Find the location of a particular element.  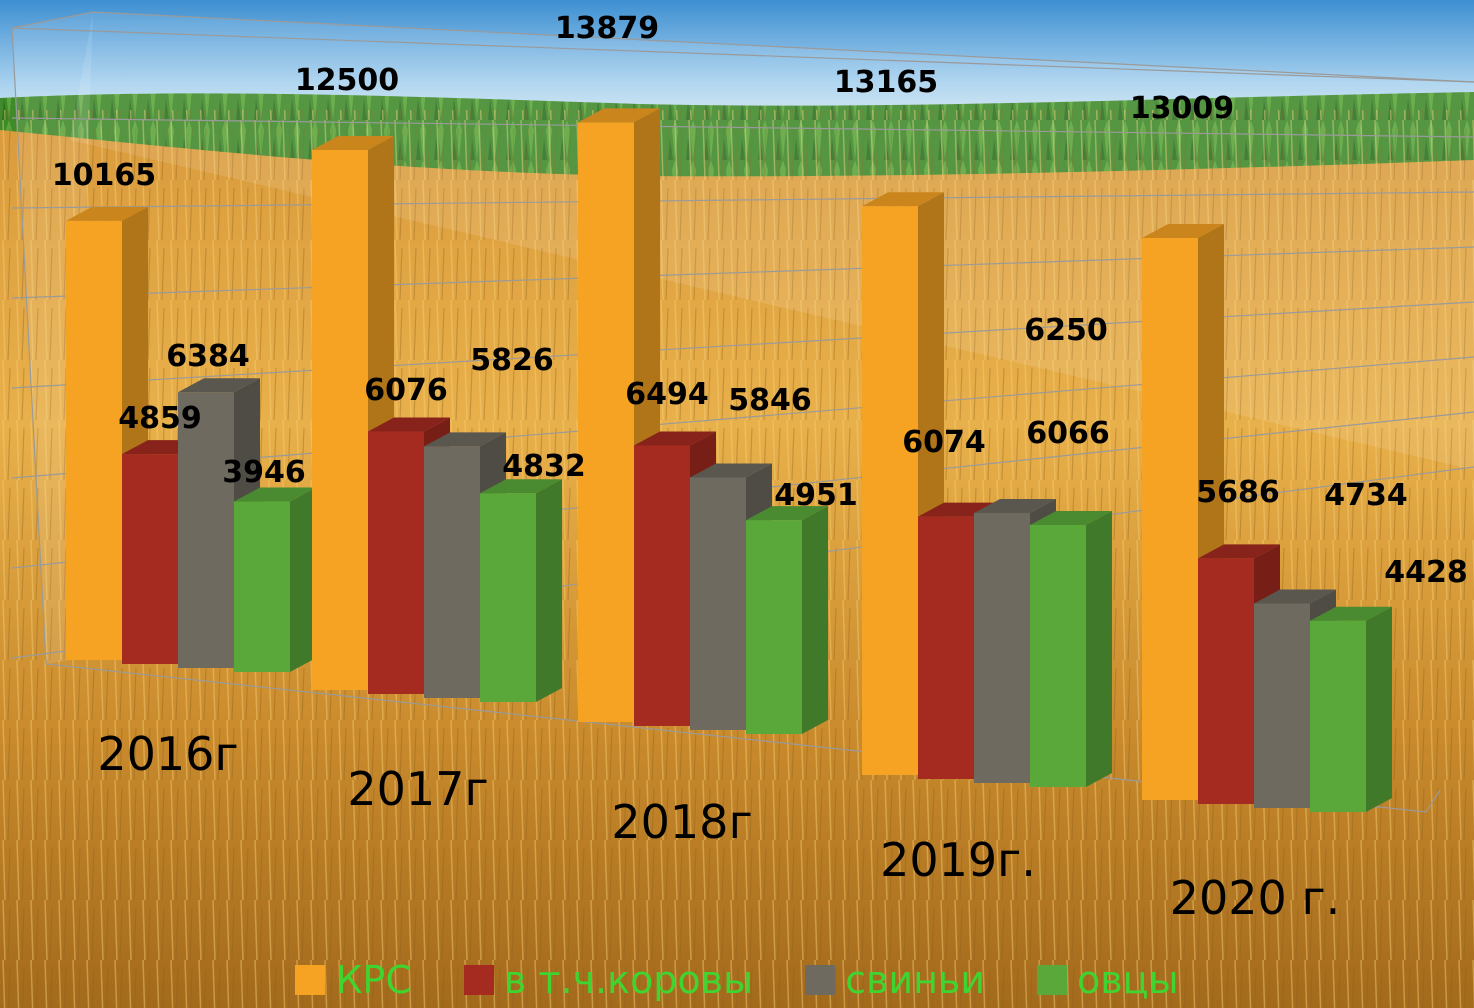

value-label: 6074 is located at coordinates (944, 442).